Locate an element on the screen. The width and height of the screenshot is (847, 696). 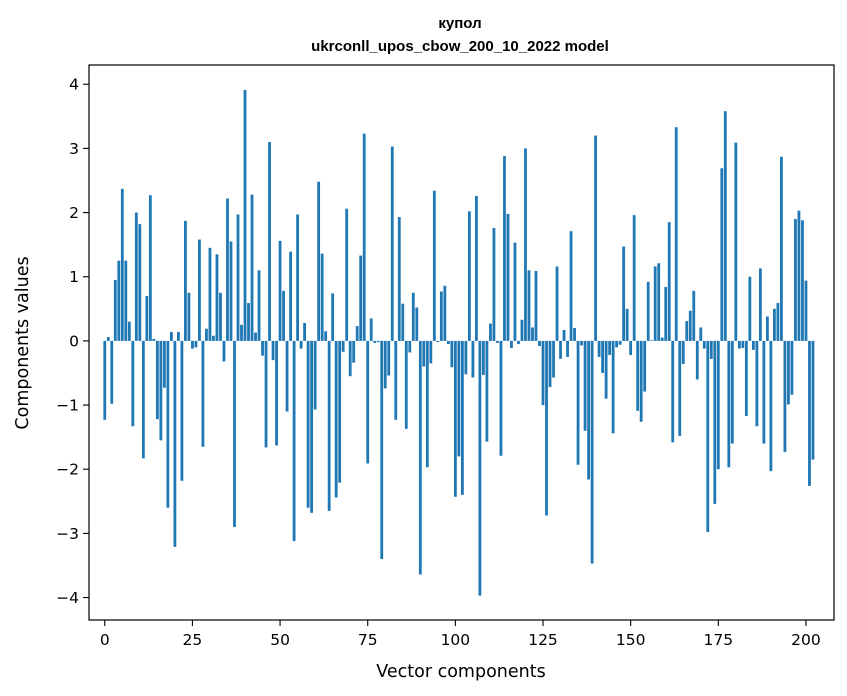
y-tick-label: −3 is located at coordinates (67, 534).